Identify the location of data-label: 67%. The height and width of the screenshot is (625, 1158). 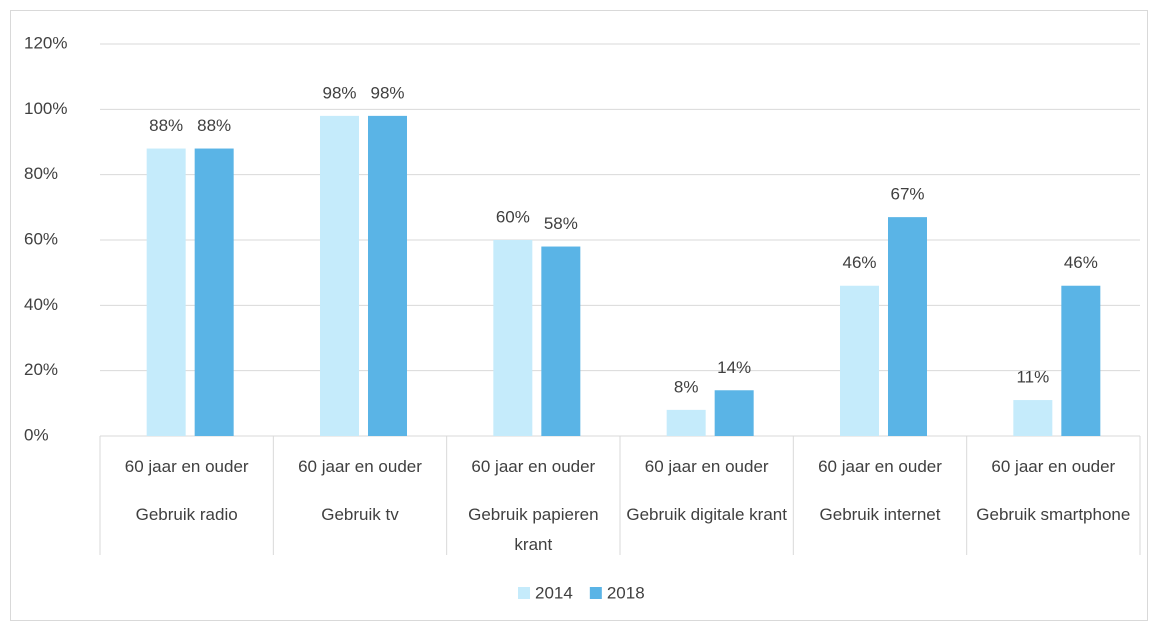
(907, 194).